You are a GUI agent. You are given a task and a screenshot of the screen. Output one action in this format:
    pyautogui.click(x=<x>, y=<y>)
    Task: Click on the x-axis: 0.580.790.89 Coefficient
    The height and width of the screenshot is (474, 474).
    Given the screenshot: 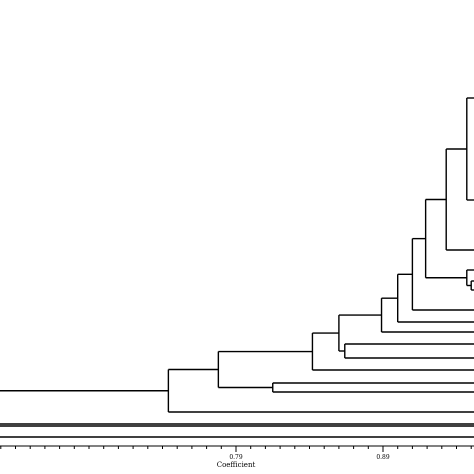 What is the action you would take?
    pyautogui.click(x=237, y=457)
    